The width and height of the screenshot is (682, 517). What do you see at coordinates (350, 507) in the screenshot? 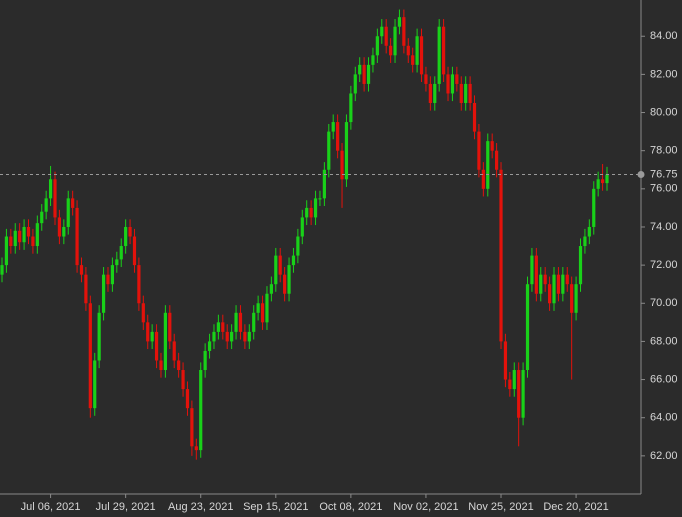
I see `x-tick-label: Oct 08, 2021` at bounding box center [350, 507].